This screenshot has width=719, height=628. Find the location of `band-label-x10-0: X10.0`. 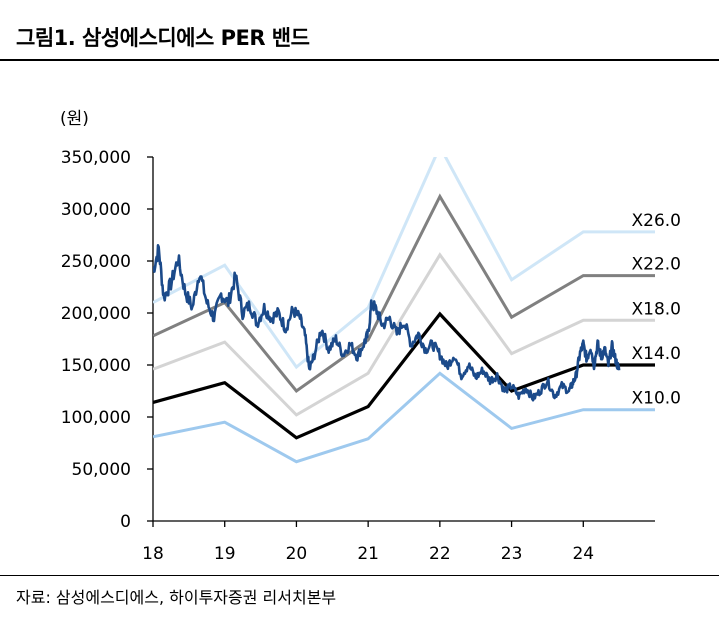

band-label-x10-0: X10.0 is located at coordinates (657, 399).